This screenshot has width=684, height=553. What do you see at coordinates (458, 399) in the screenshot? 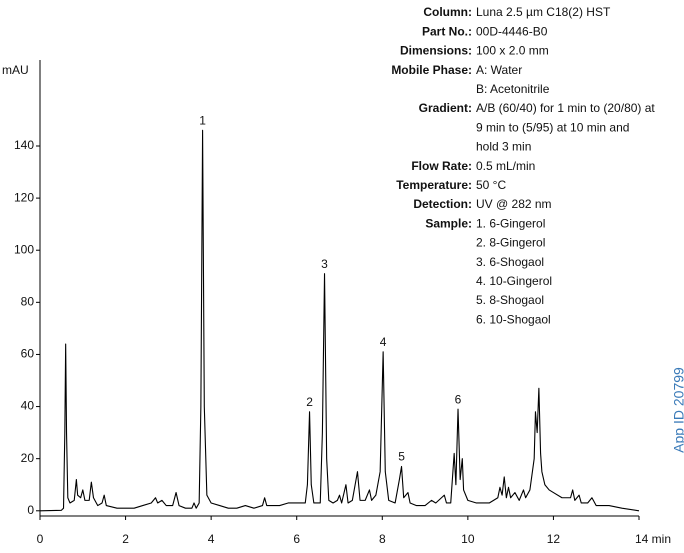
I see `peak-label: 6` at bounding box center [458, 399].